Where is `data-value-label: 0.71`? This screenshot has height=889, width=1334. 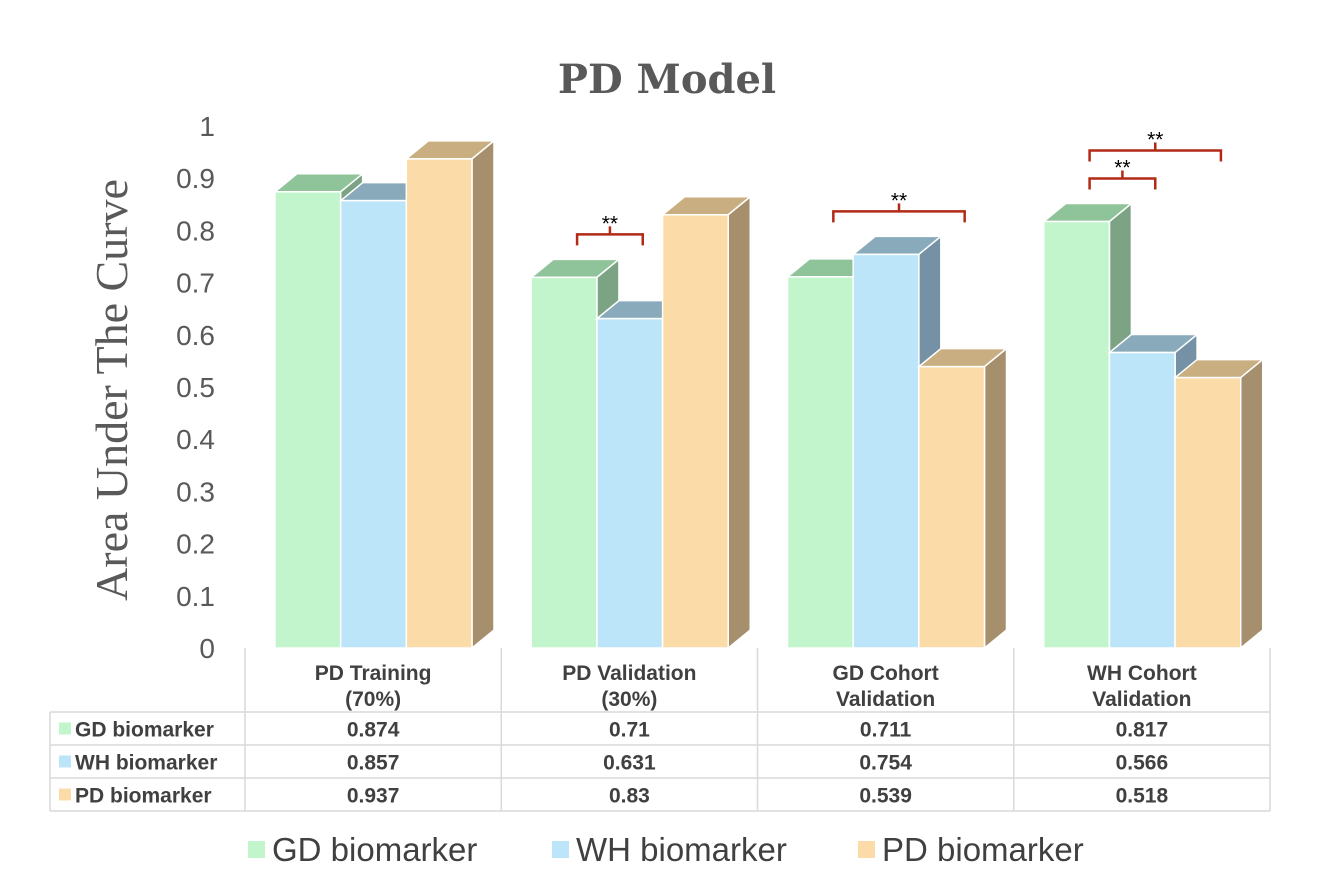 data-value-label: 0.71 is located at coordinates (629, 730).